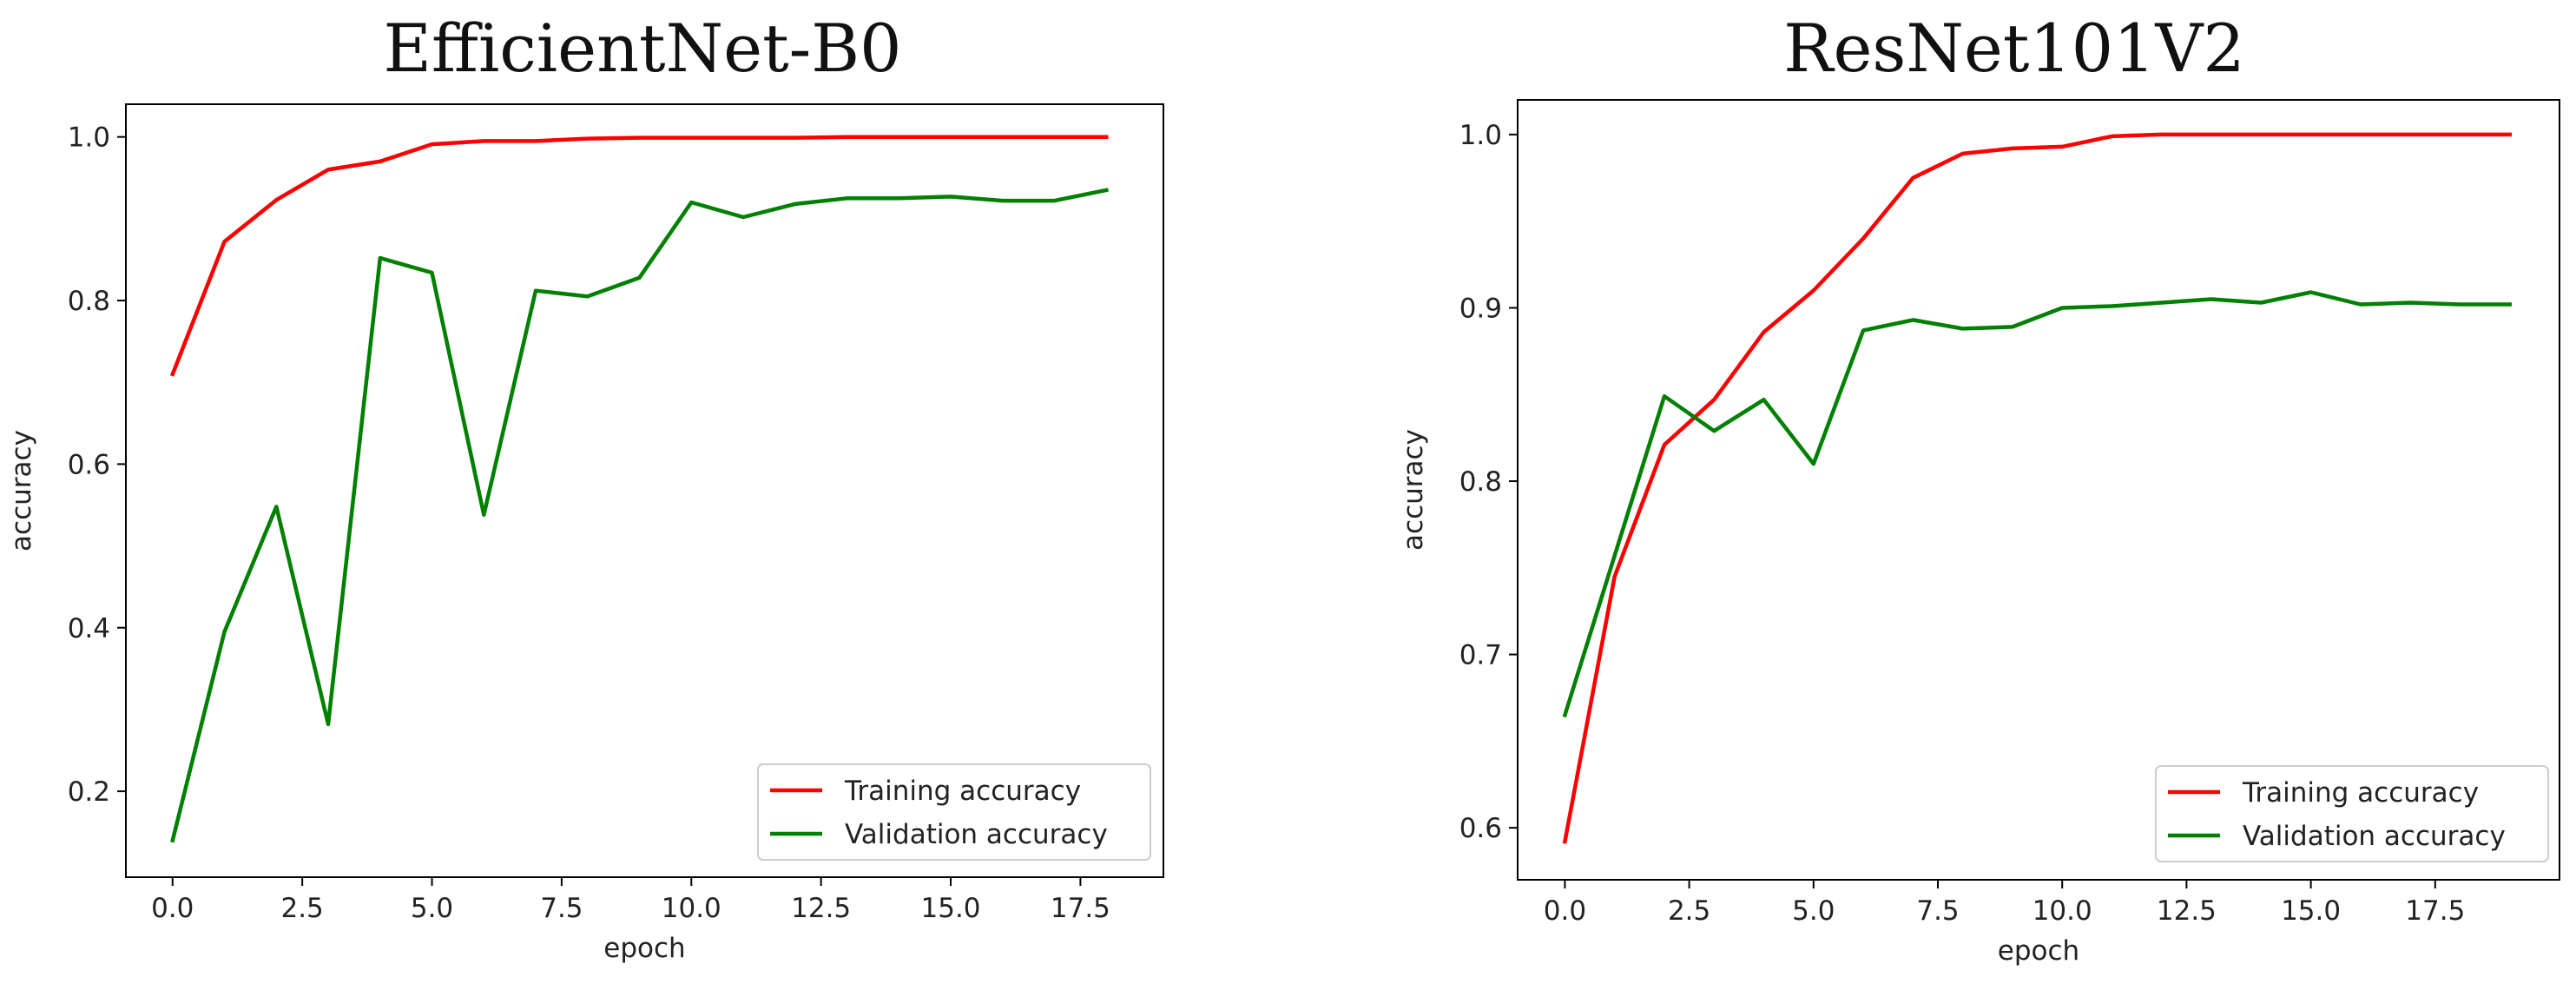  I want to click on y-tick-label: 0.2, so click(89, 792).